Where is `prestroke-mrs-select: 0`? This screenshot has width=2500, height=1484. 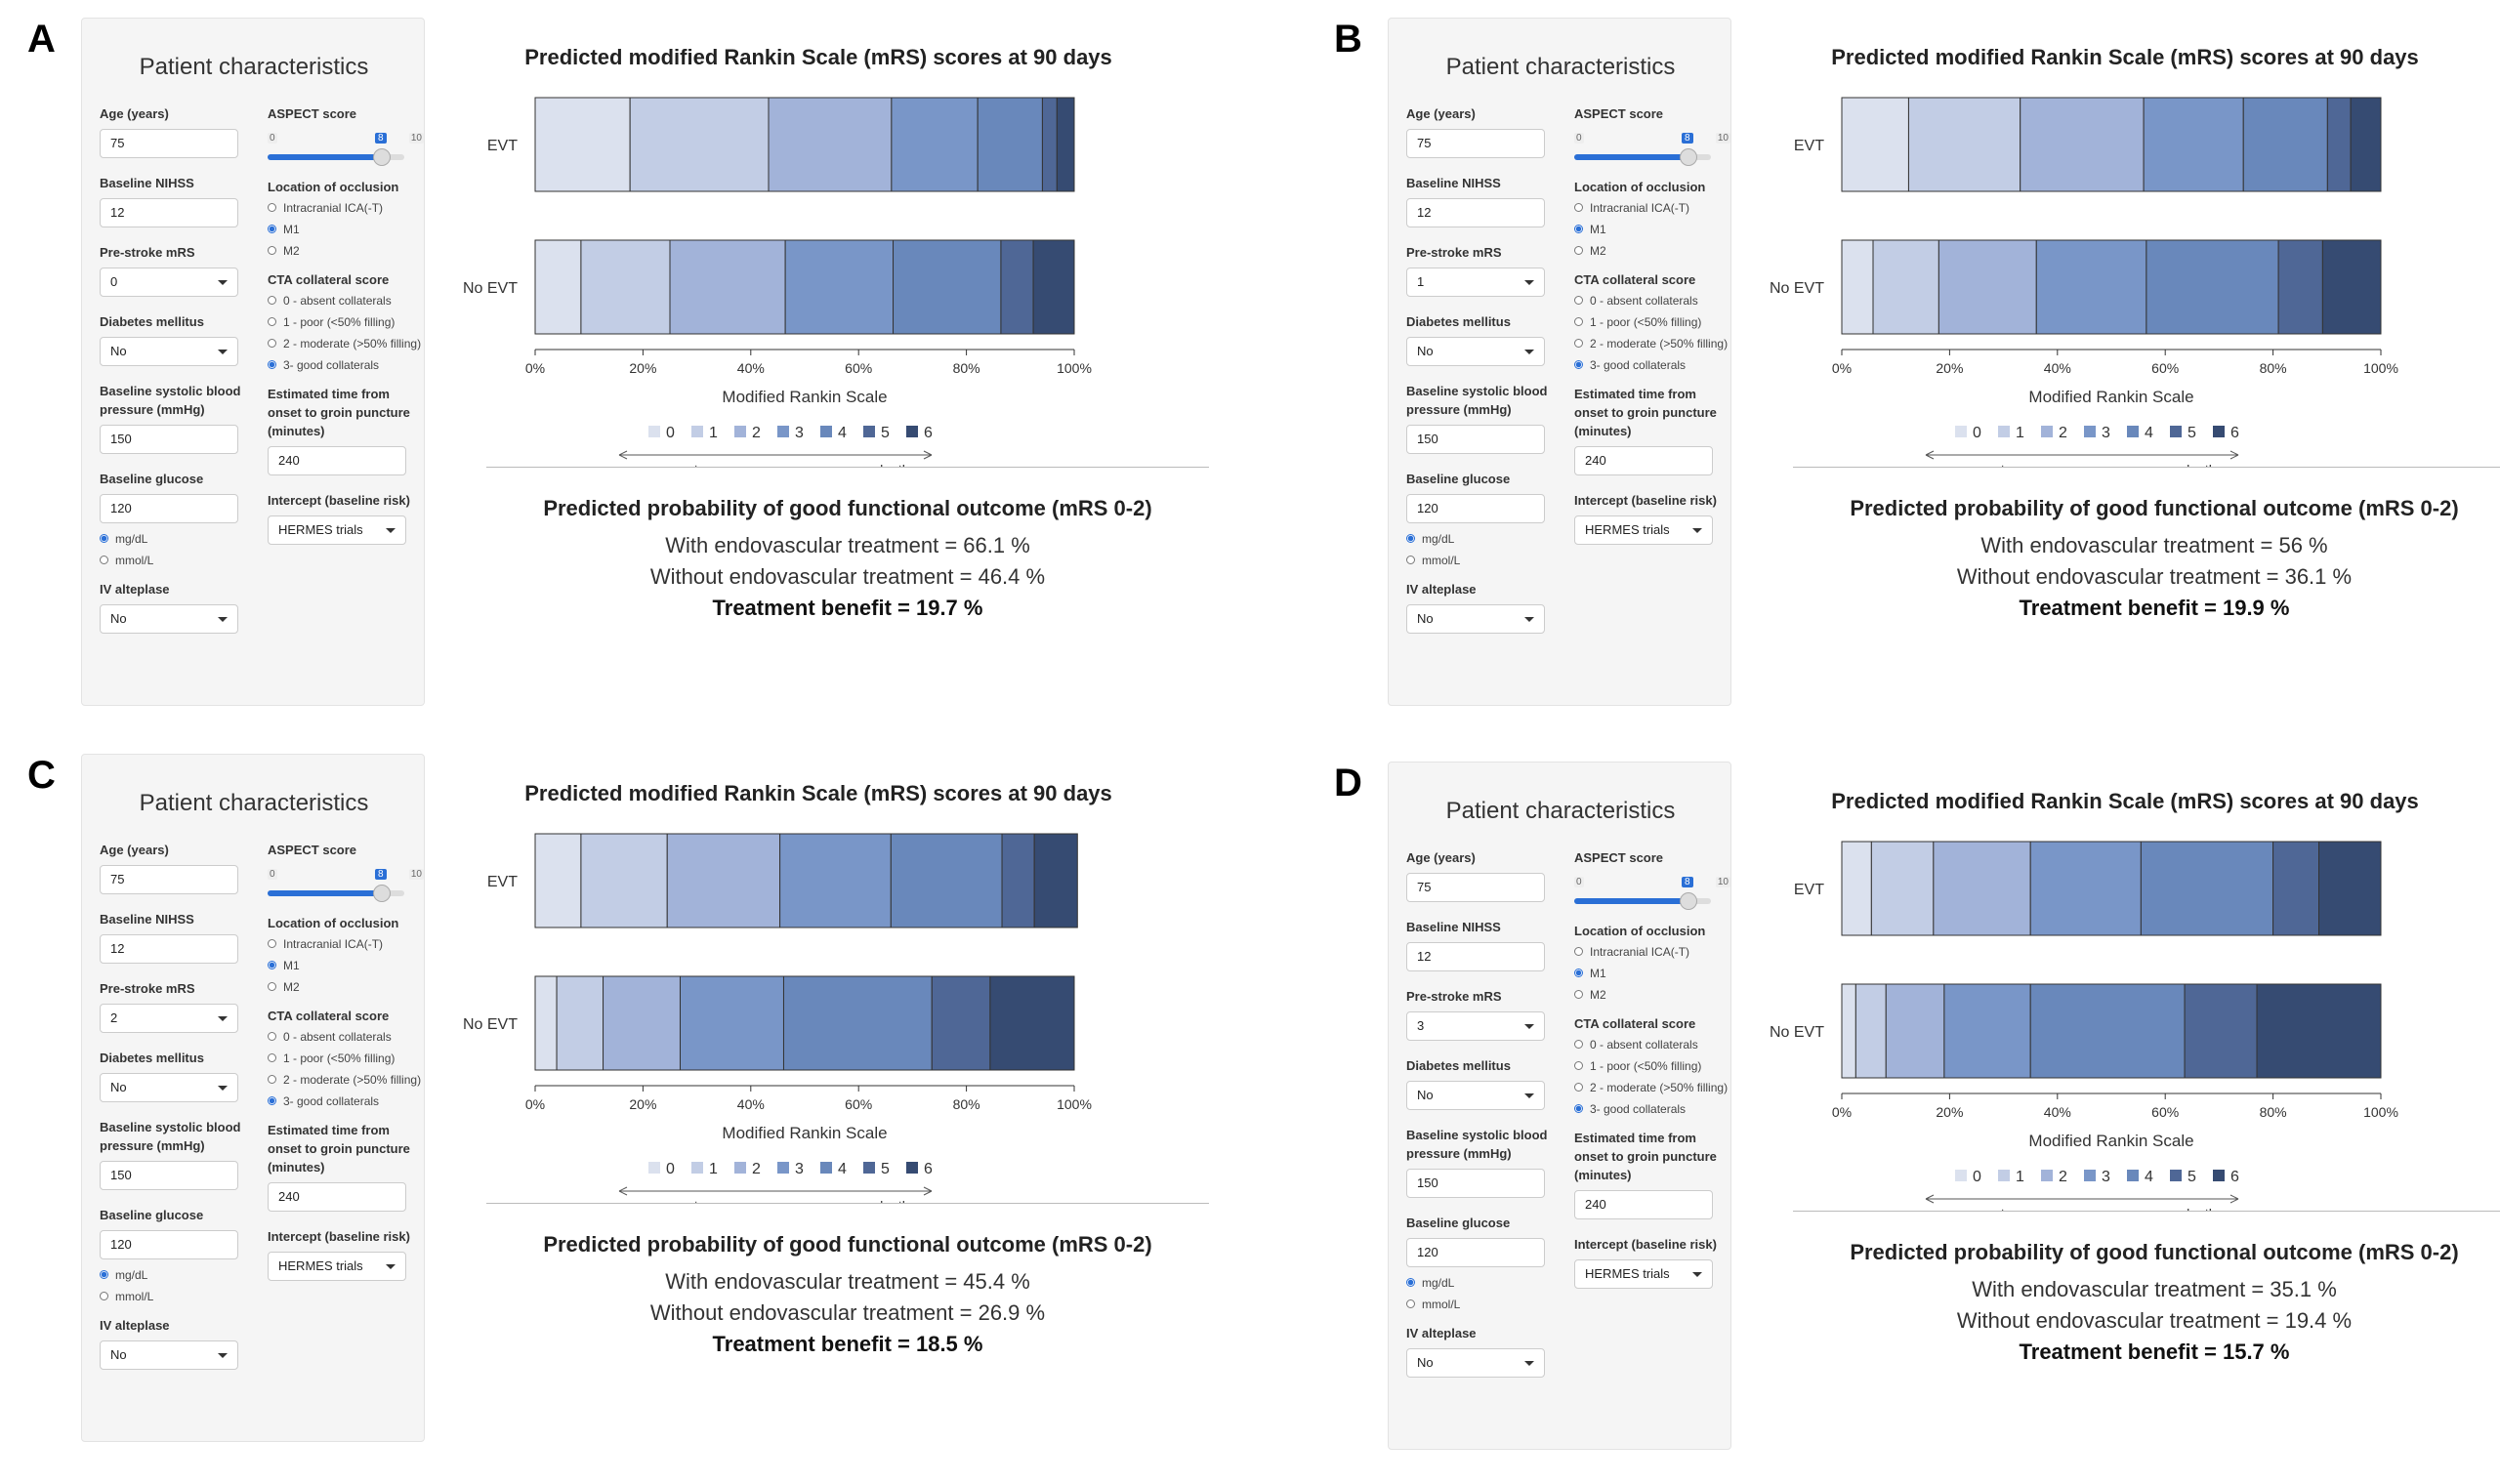
prestroke-mrs-select: 0 is located at coordinates (169, 283).